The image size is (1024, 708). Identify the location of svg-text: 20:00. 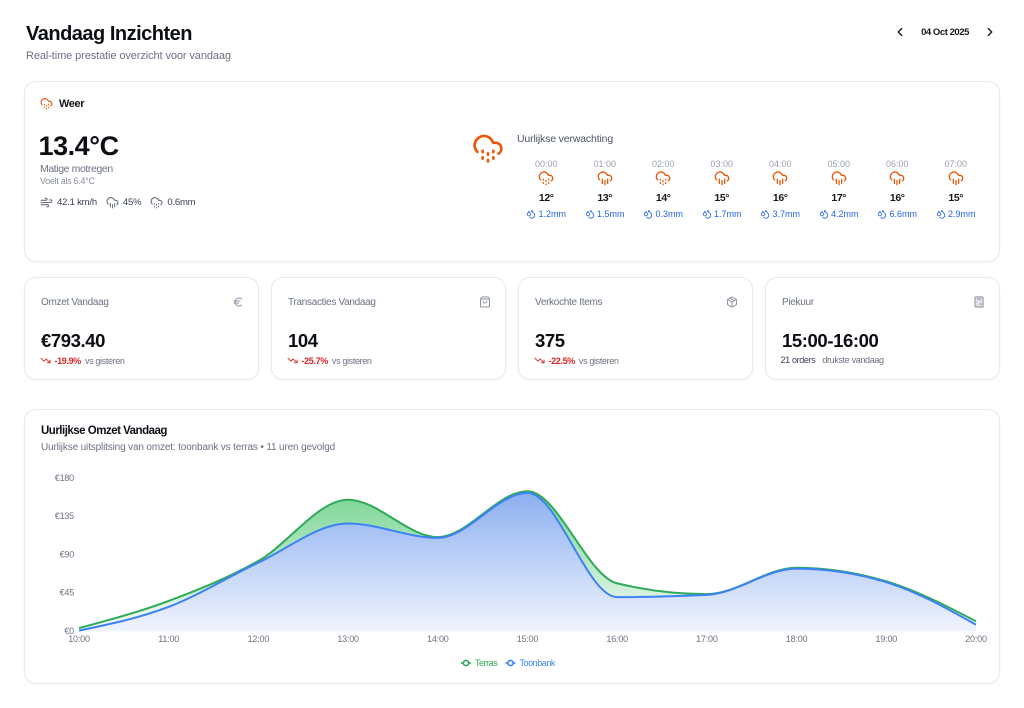
(976, 639).